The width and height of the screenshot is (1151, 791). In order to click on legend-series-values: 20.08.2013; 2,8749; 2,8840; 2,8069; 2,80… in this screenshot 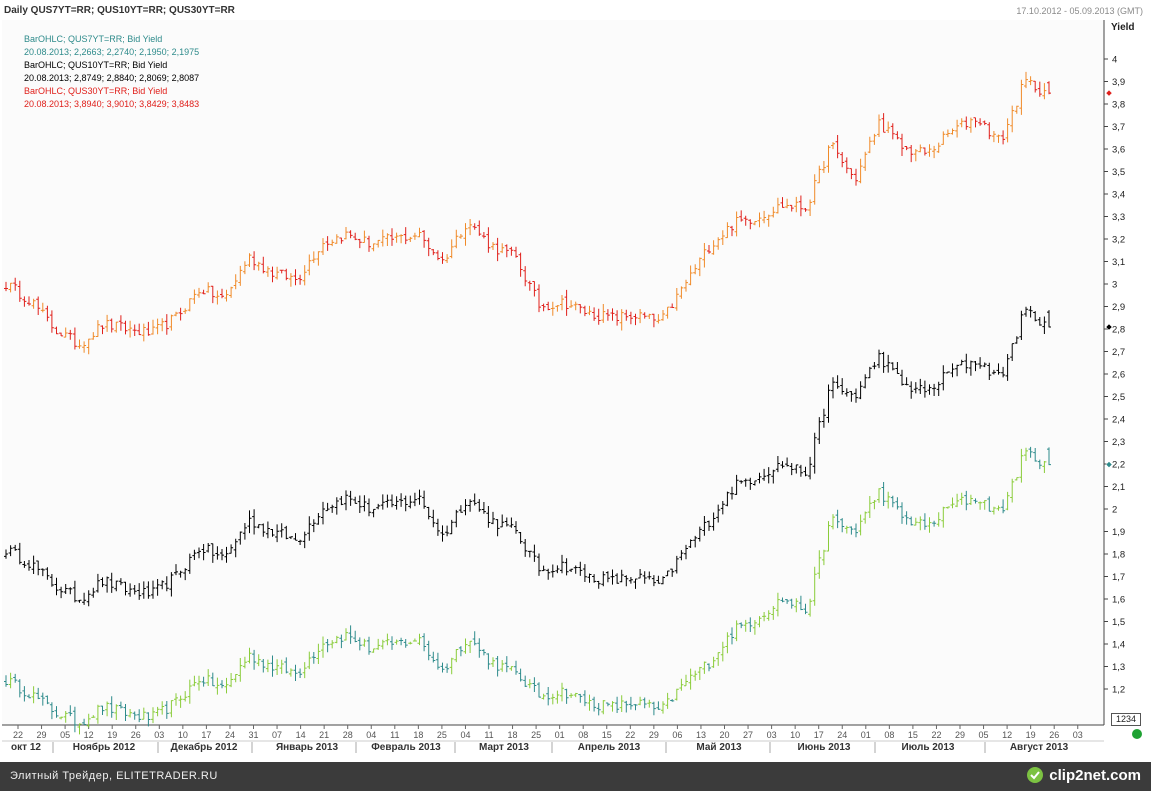, I will do `click(112, 78)`.